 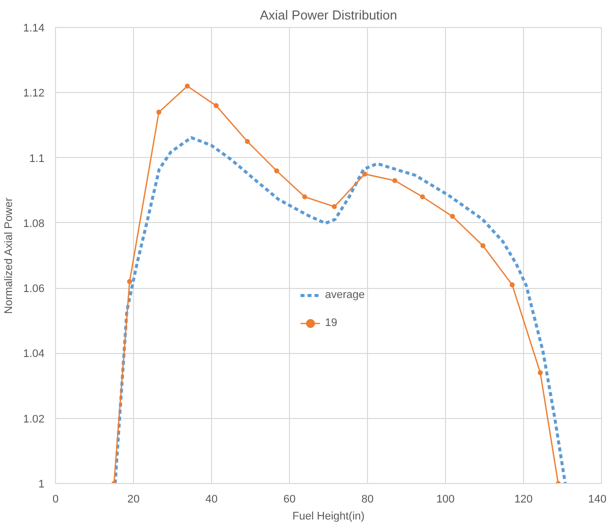 What do you see at coordinates (34, 354) in the screenshot?
I see `y-tick-label: 1.04` at bounding box center [34, 354].